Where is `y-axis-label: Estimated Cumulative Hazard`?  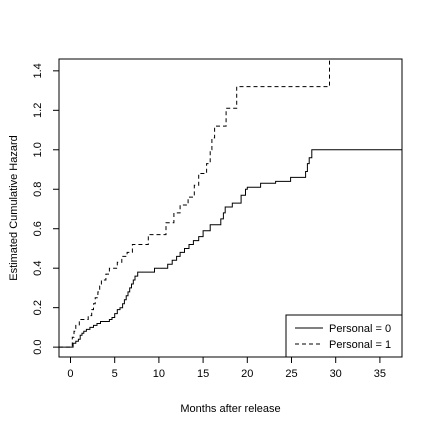 y-axis-label: Estimated Cumulative Hazard is located at coordinates (14, 208).